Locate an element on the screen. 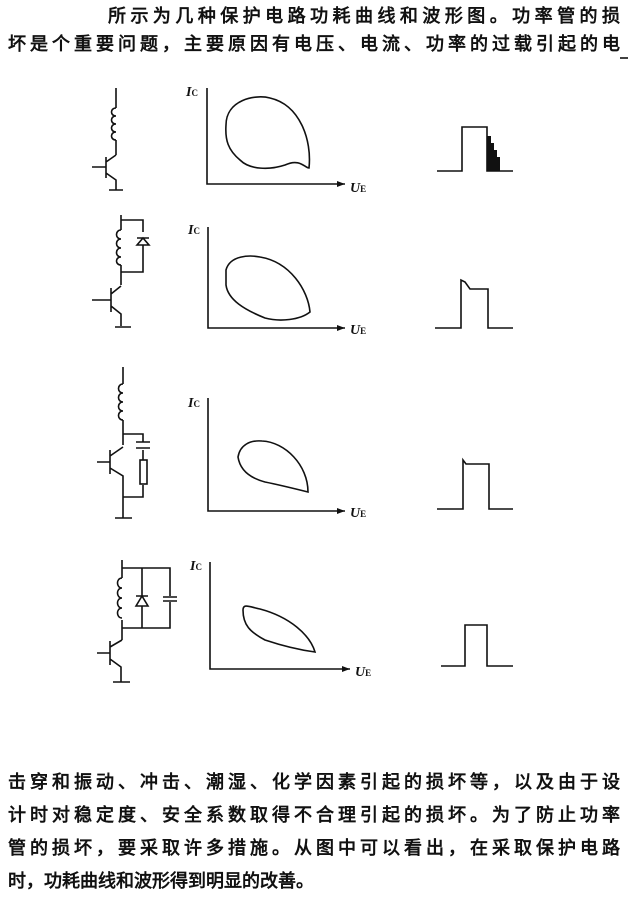 The width and height of the screenshot is (628, 906). loci-chart-4: IC UE is located at coordinates (280, 619).